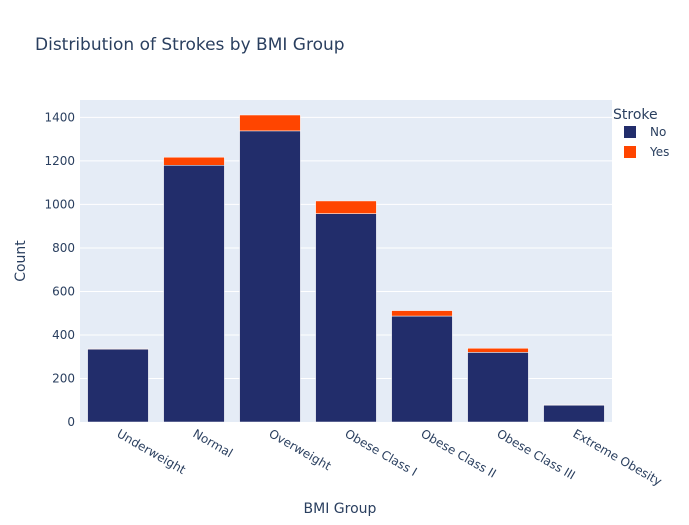 This screenshot has width=689, height=525. Describe the element at coordinates (59, 117) in the screenshot. I see `y-tick-label: 1400` at that location.